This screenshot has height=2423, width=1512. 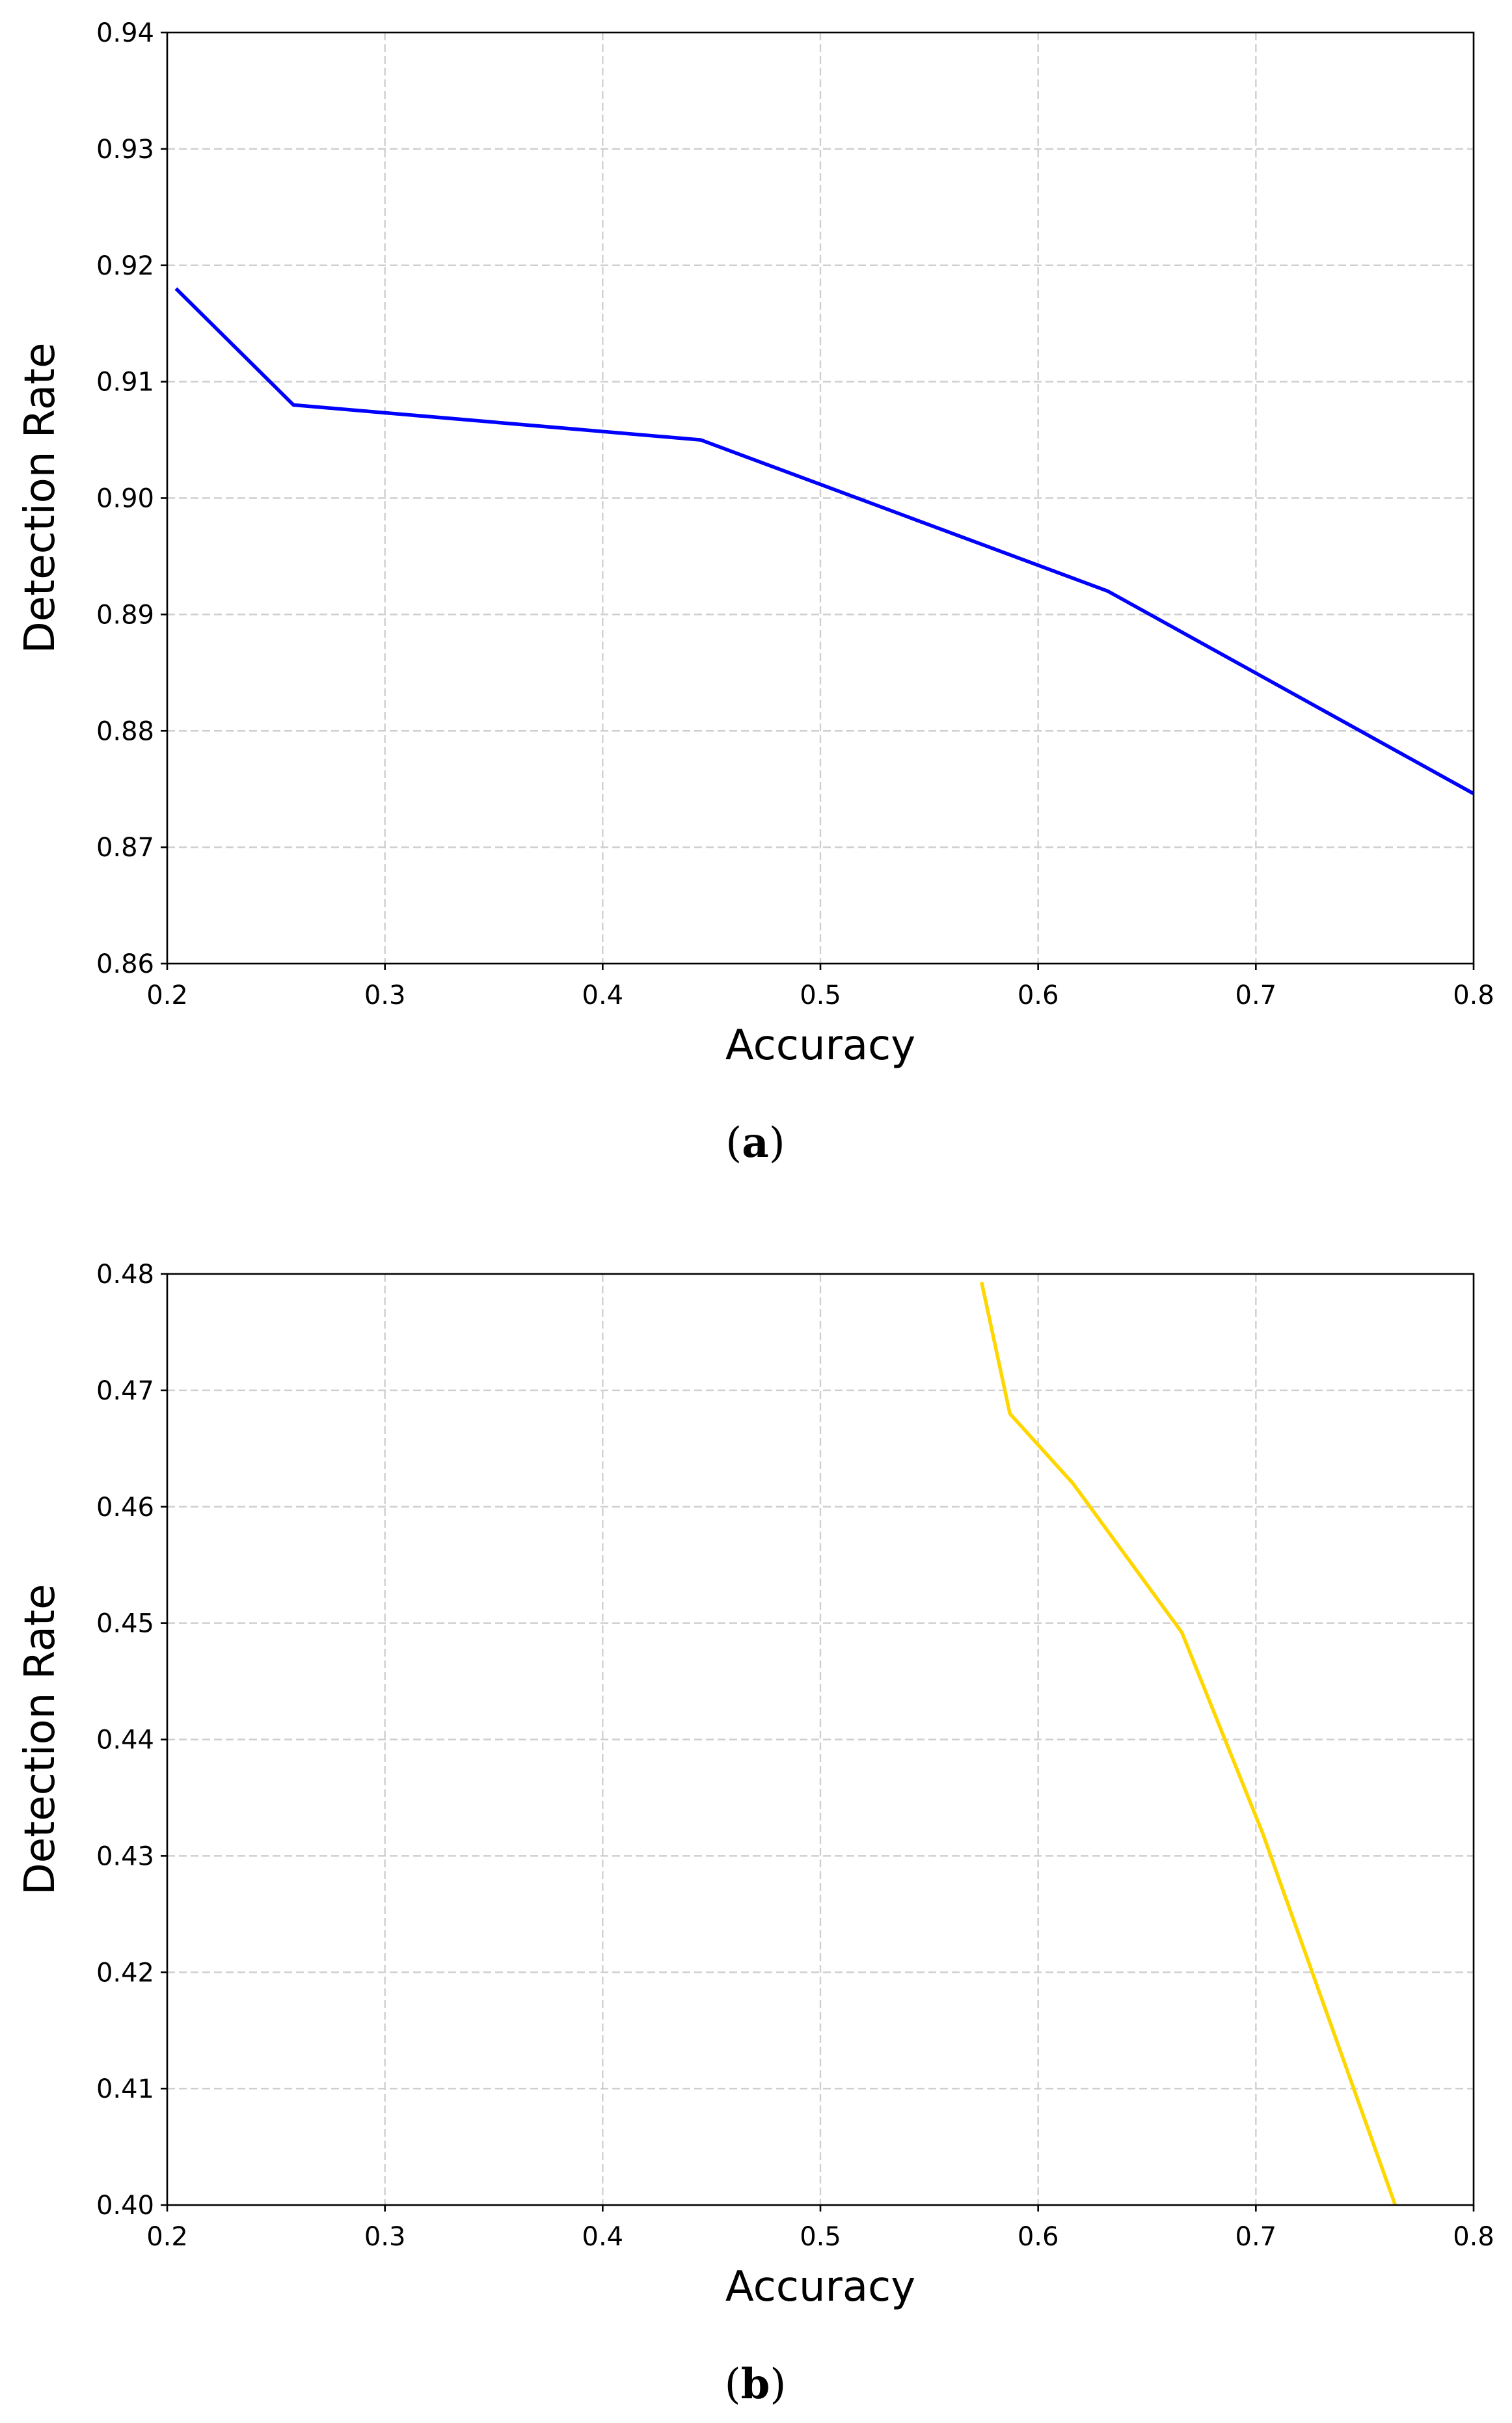 What do you see at coordinates (125, 383) in the screenshot?
I see `y-tick-label: 0.91` at bounding box center [125, 383].